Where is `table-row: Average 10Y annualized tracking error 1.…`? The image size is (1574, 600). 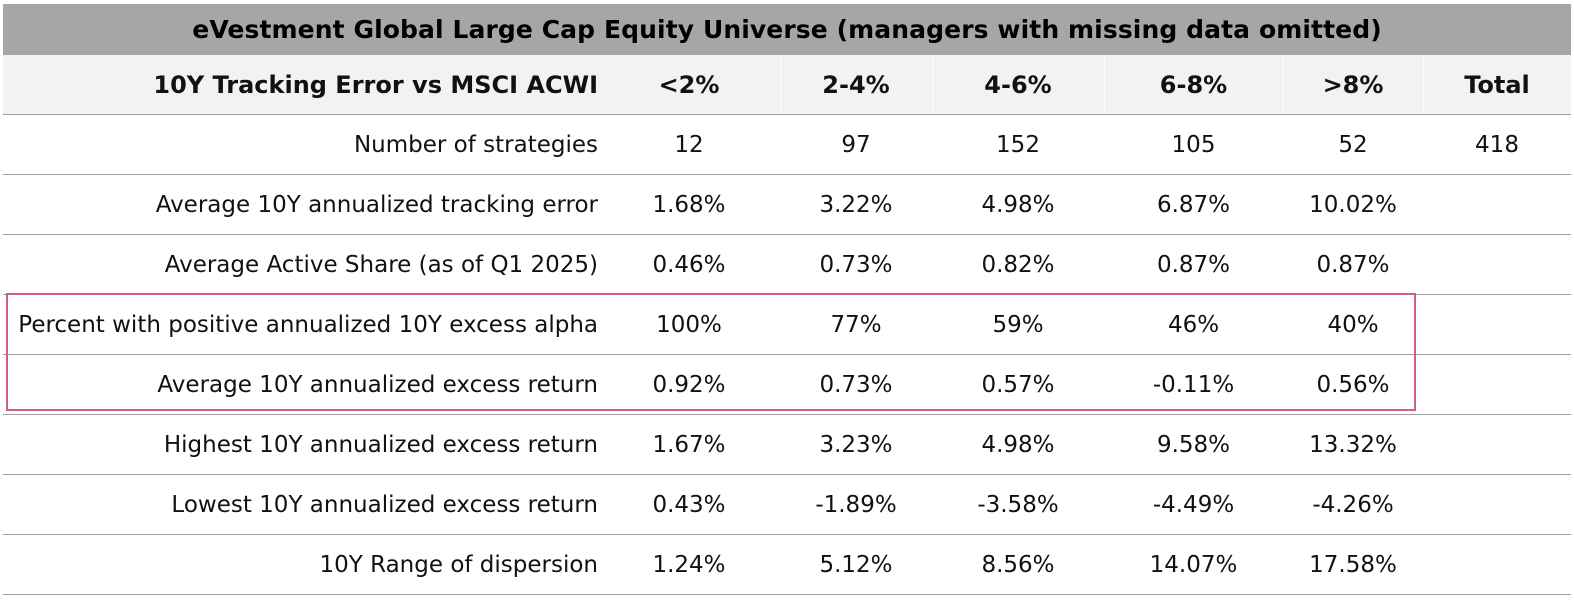 table-row: Average 10Y annualized tracking error 1.… is located at coordinates (787, 205).